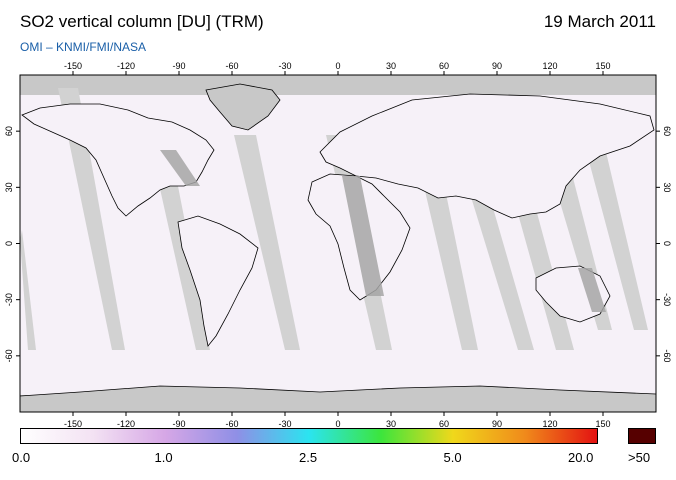 Image resolution: width=676 pixels, height=480 pixels. What do you see at coordinates (243, 107) in the screenshot?
I see `greenland-outline` at bounding box center [243, 107].